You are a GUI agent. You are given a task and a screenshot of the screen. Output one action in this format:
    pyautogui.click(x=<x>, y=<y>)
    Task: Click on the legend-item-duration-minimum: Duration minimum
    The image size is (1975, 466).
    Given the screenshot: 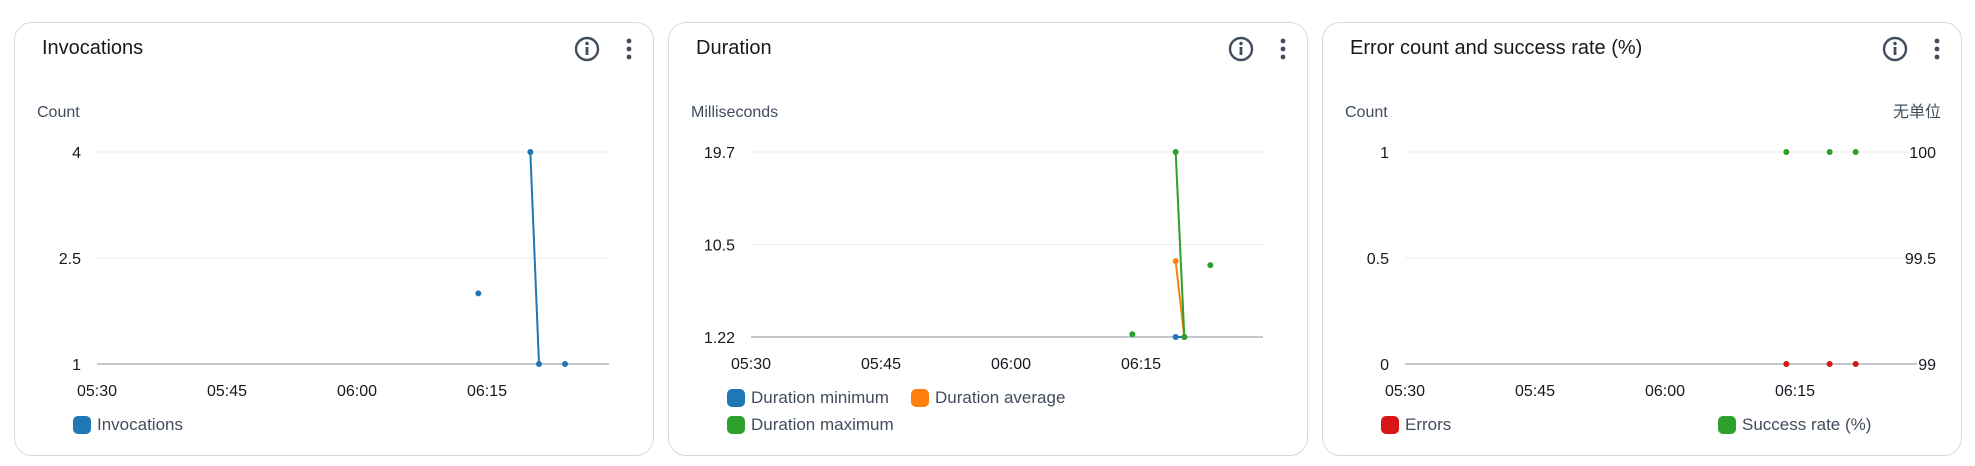 What is the action you would take?
    pyautogui.click(x=808, y=398)
    